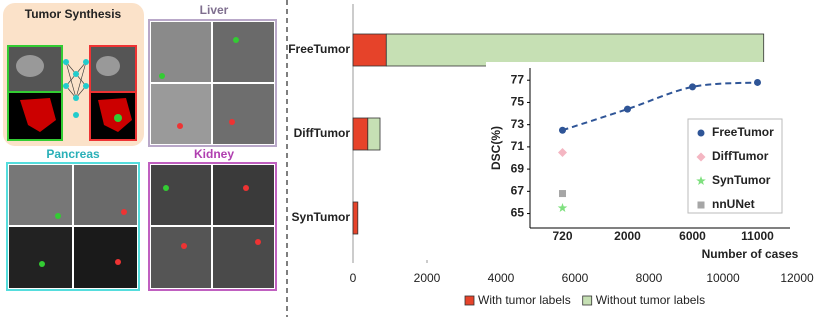 This screenshot has width=830, height=317. I want to click on x-tick-label: 4000, so click(501, 278).